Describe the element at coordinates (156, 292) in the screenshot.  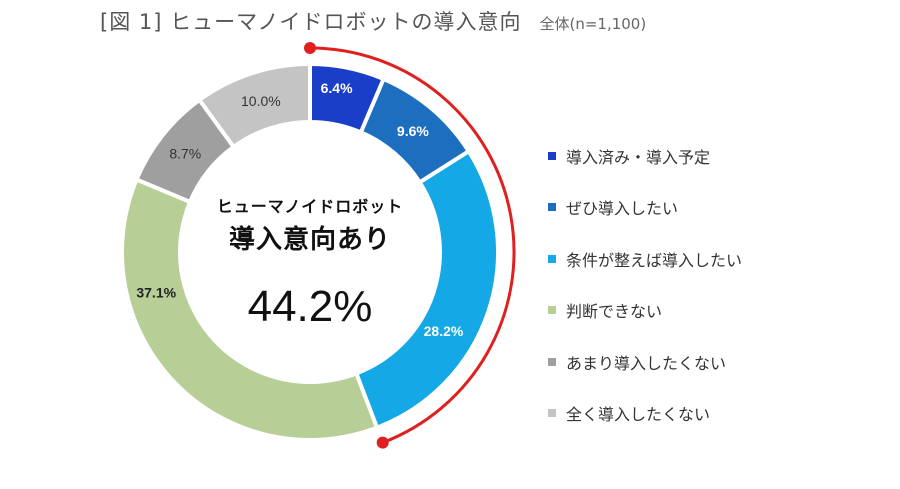
I see `slice-label: 37.1%` at that location.